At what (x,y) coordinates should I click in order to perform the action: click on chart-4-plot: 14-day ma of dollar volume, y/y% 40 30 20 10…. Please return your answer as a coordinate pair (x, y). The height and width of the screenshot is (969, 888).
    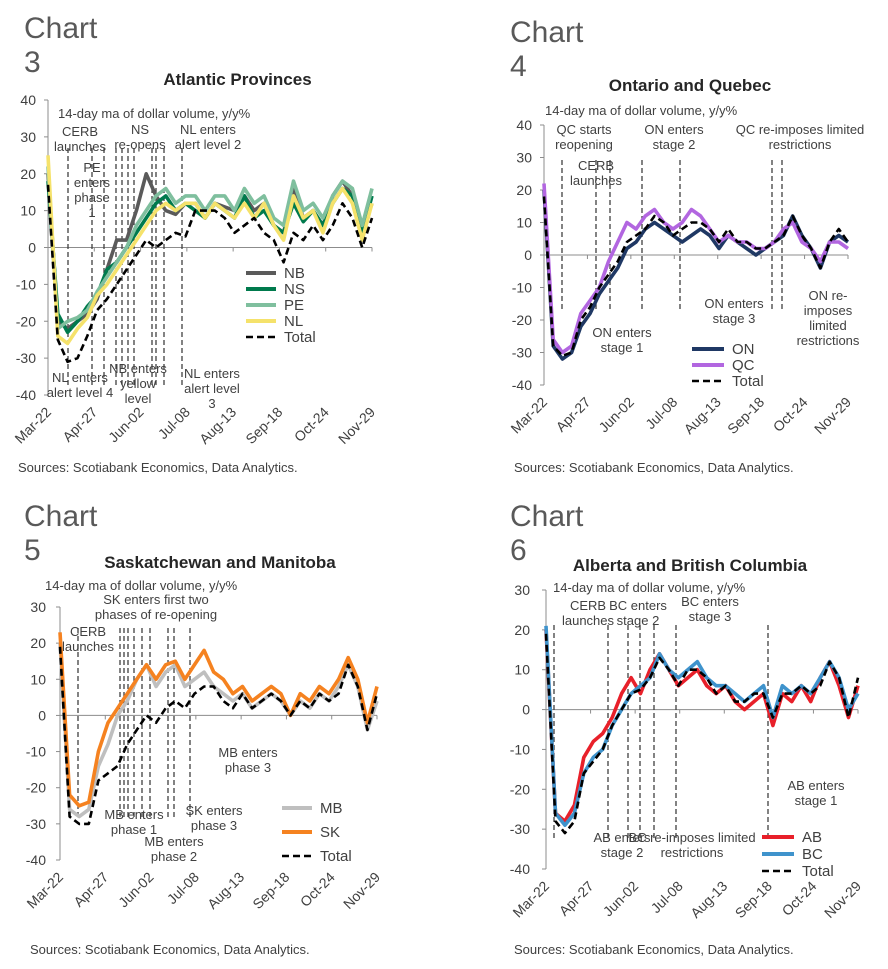
    Looking at the image, I should click on (686, 270).